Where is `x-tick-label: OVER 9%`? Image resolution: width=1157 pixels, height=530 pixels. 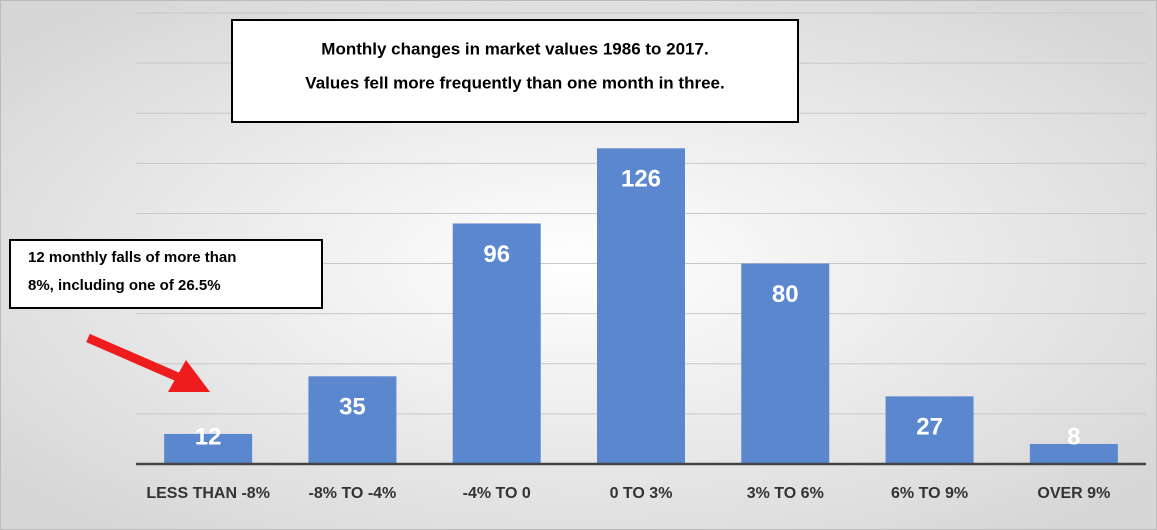
x-tick-label: OVER 9% is located at coordinates (1073, 493).